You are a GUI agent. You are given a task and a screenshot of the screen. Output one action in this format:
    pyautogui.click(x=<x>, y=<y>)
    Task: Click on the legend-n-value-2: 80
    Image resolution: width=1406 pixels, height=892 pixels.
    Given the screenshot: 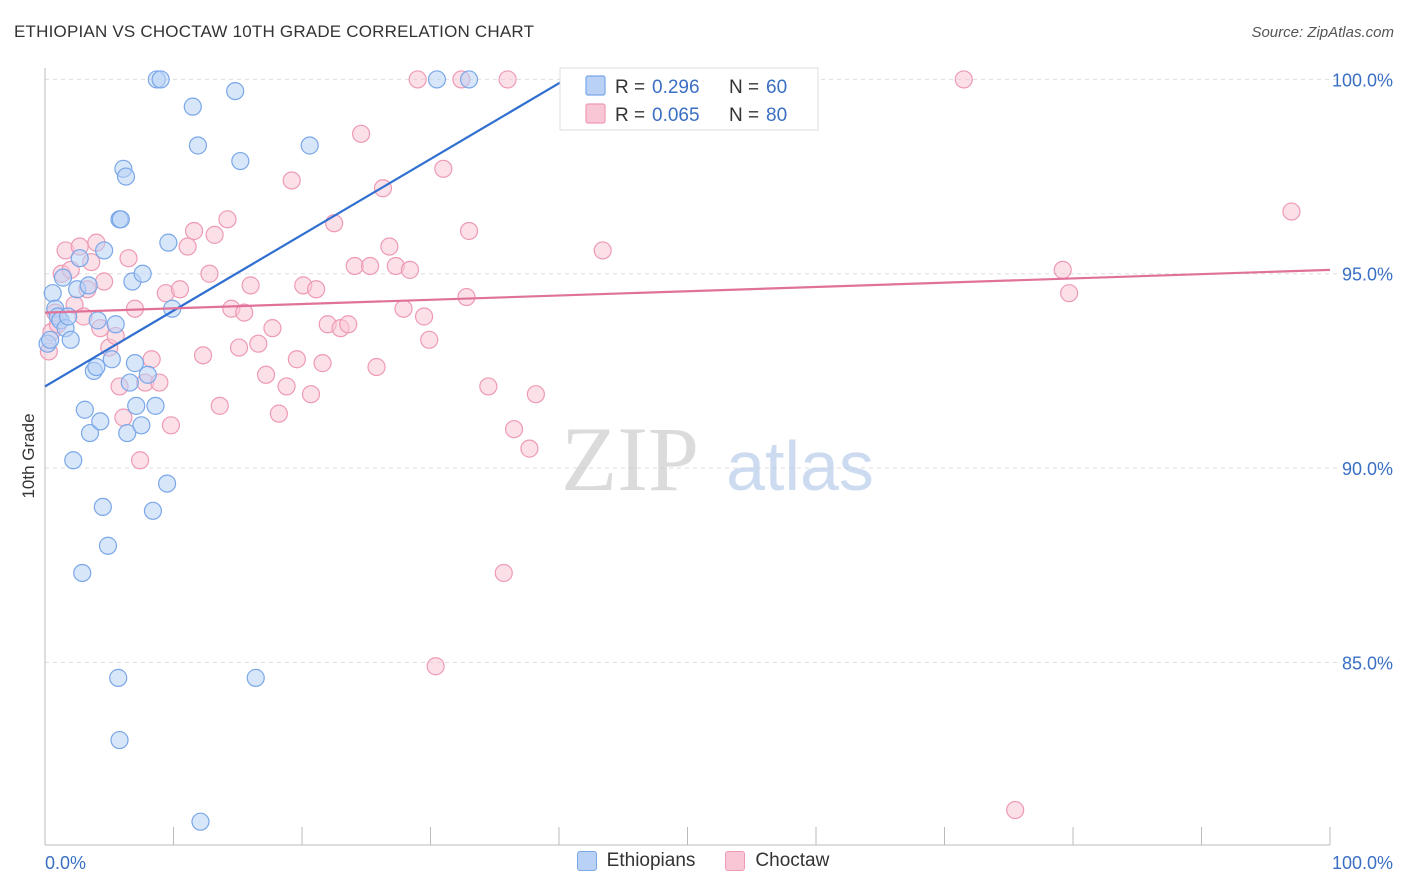 What is the action you would take?
    pyautogui.click(x=776, y=115)
    